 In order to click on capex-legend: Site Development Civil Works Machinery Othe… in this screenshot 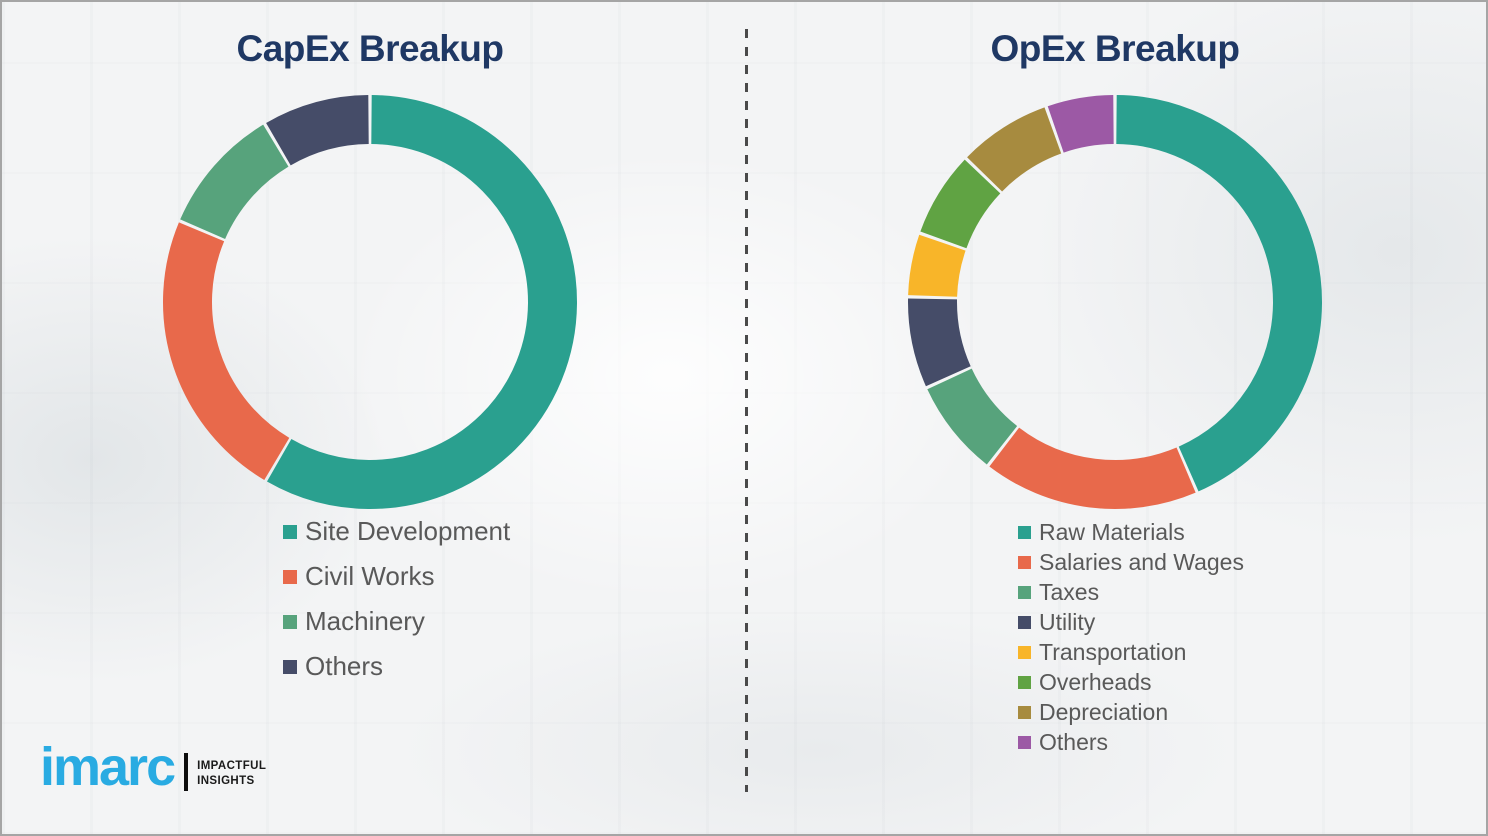, I will do `click(396, 599)`.